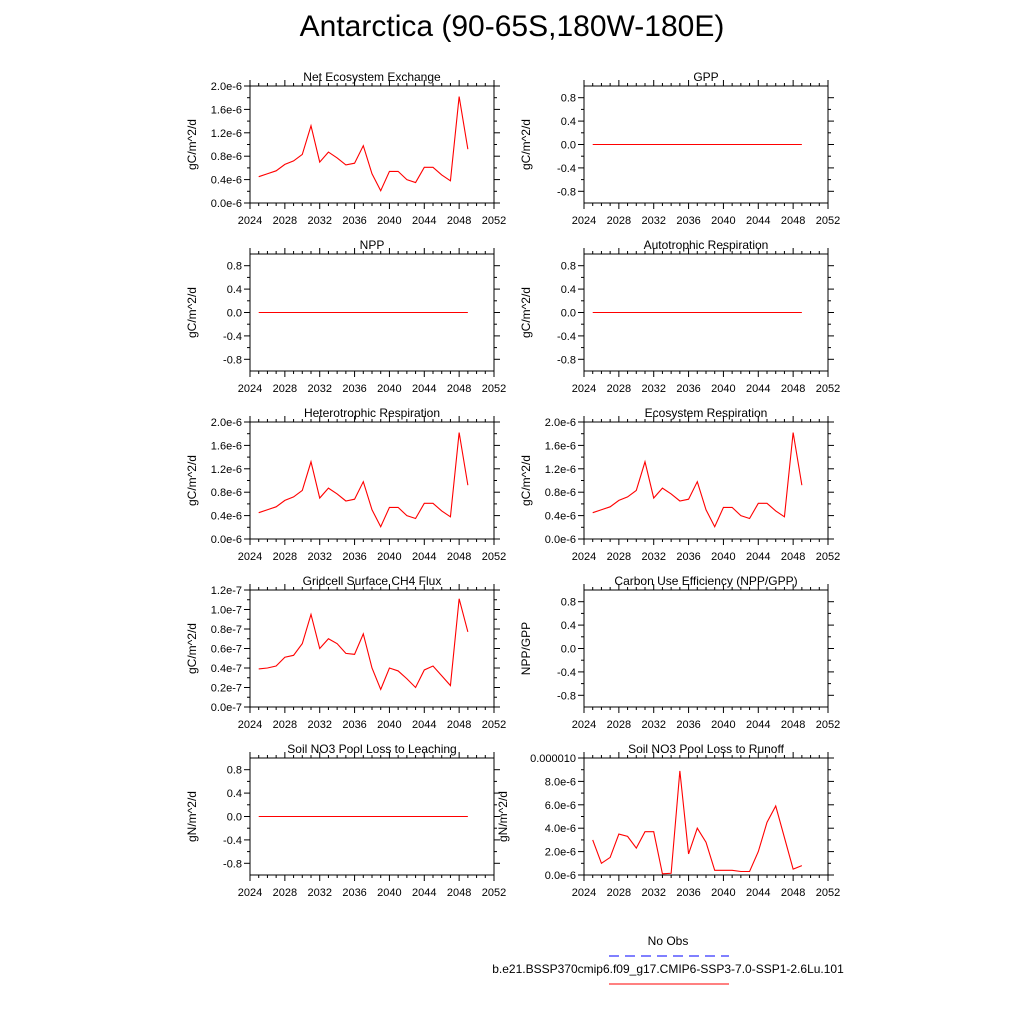 This screenshot has width=1024, height=1024. What do you see at coordinates (371, 749) in the screenshot?
I see `panel-title: Soil NO3 Pool Loss to Leaching` at bounding box center [371, 749].